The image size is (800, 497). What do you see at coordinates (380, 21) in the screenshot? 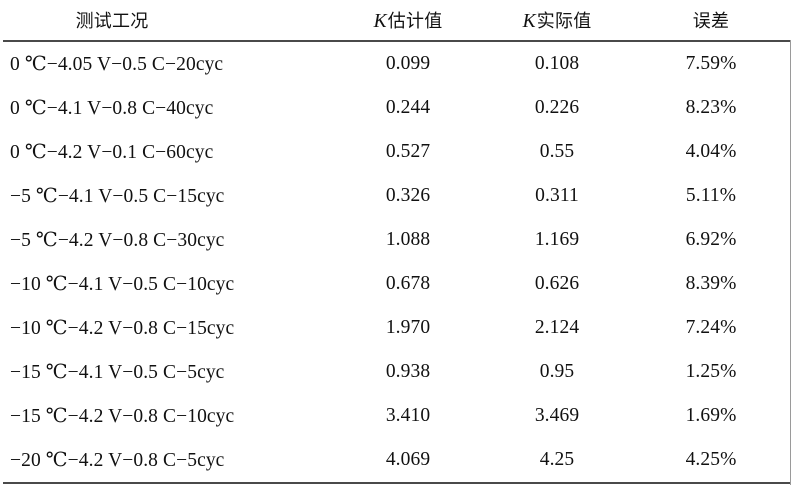
I see `k-symbol-estimated: K` at bounding box center [380, 21].